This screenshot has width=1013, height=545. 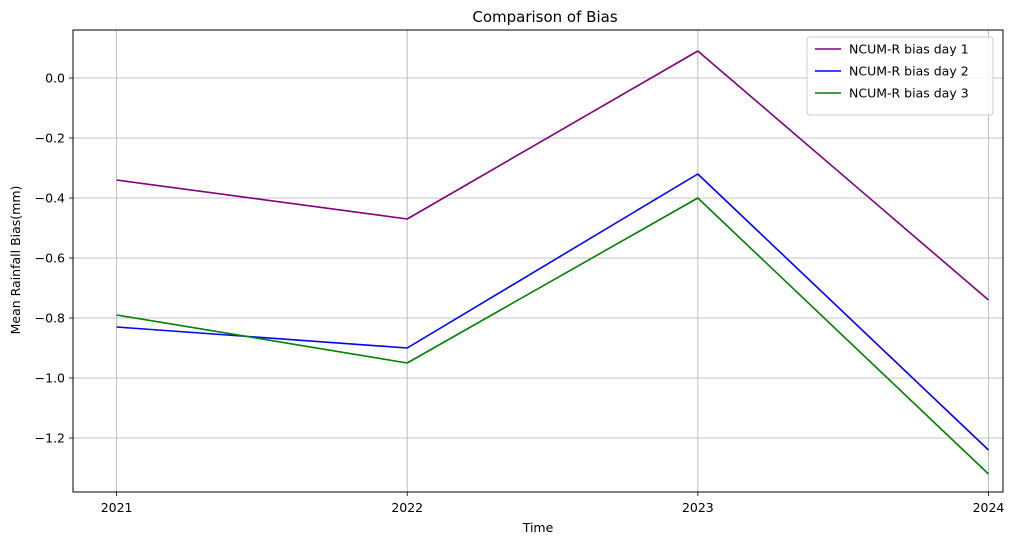 I want to click on y-axis-title: Mean Rainfall Bias(mm), so click(x=15, y=260).